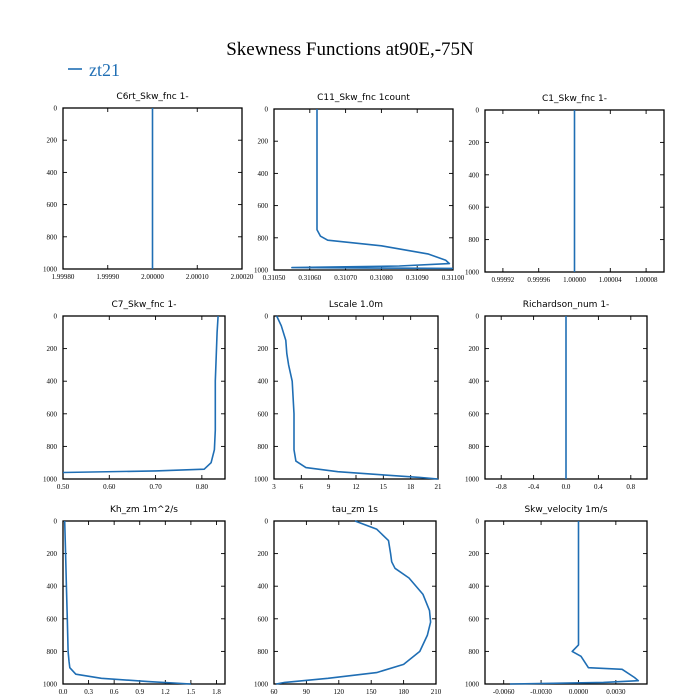 Image resolution: width=700 pixels, height=700 pixels. Describe the element at coordinates (411, 487) in the screenshot. I see `x-tick-label: 18` at that location.